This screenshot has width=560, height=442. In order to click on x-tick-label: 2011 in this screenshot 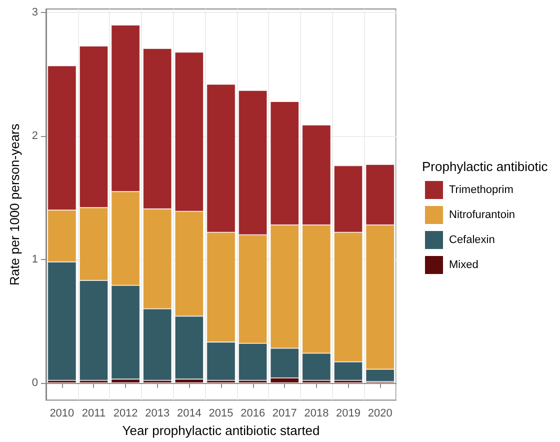, I will do `click(94, 414)`.